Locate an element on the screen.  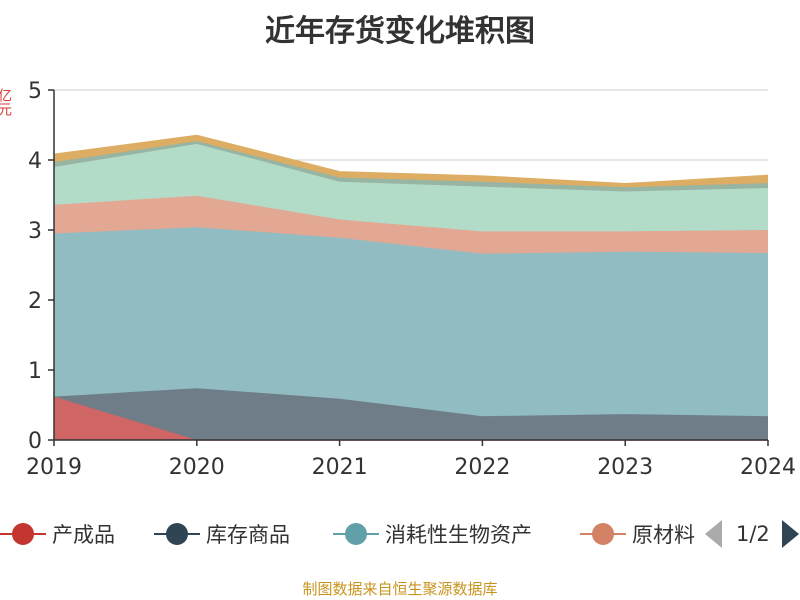
x-tick-label: 2023 is located at coordinates (625, 467).